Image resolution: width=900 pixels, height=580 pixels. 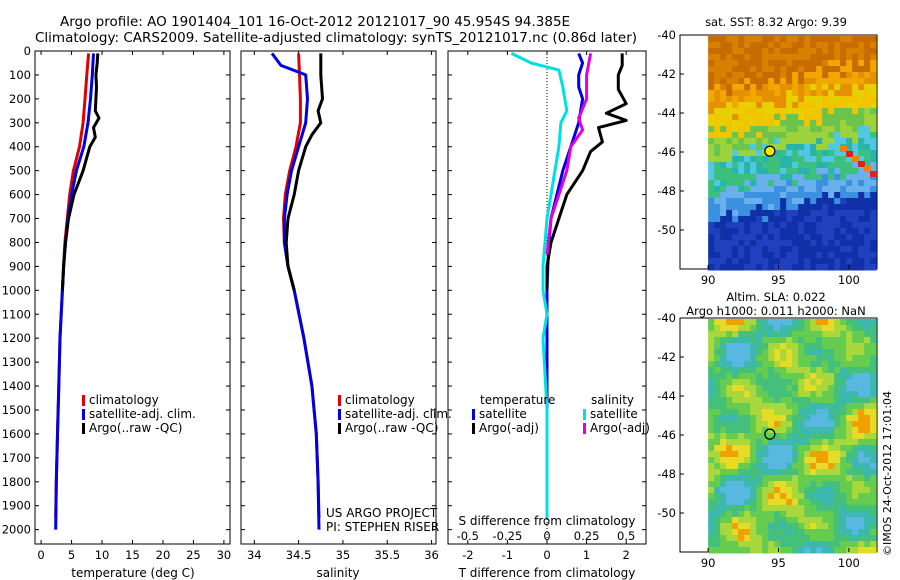 What do you see at coordinates (20, 242) in the screenshot?
I see `depth-tick-label: 800` at bounding box center [20, 242].